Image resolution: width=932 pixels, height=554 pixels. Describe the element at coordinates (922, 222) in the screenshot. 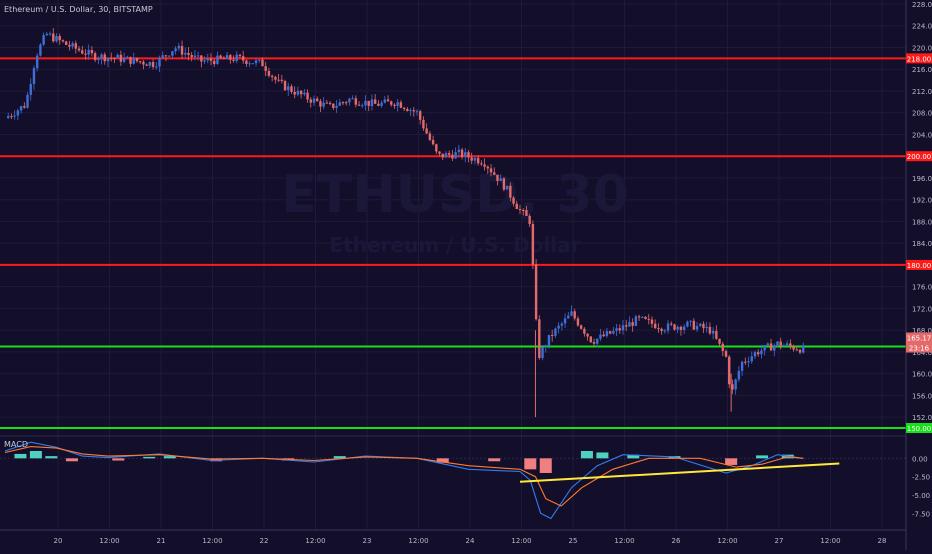

I see `y-tick-label: 188.00` at that location.